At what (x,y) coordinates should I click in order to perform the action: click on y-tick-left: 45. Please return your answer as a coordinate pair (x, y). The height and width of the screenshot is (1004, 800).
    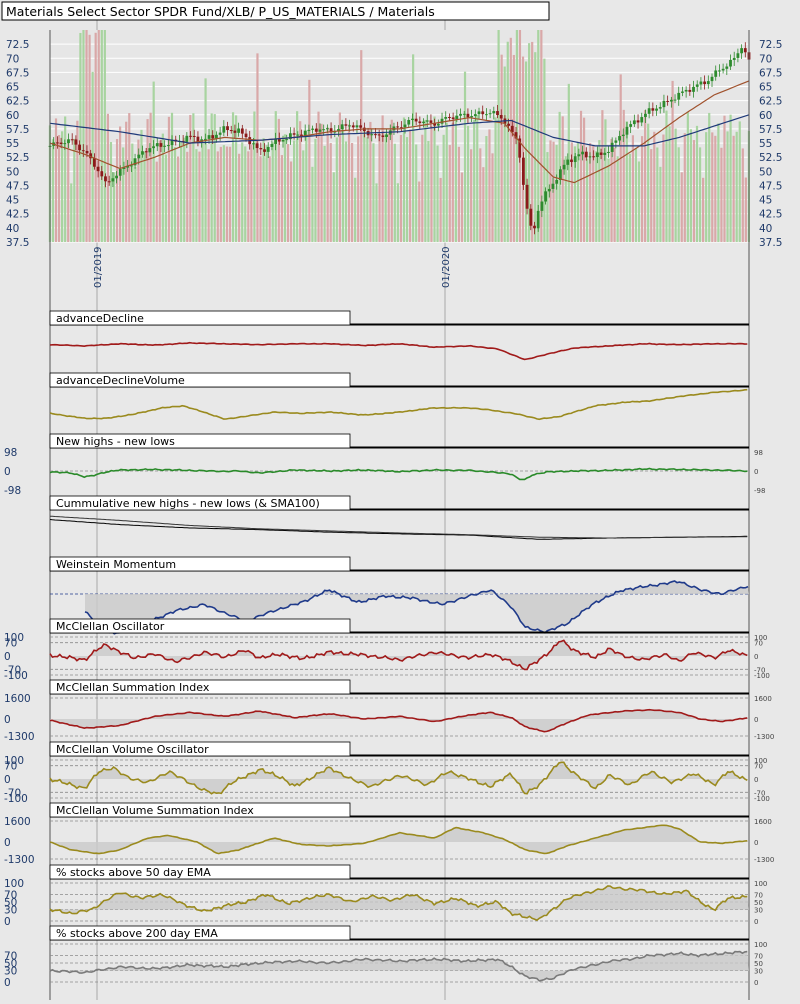
    Looking at the image, I should click on (12, 201).